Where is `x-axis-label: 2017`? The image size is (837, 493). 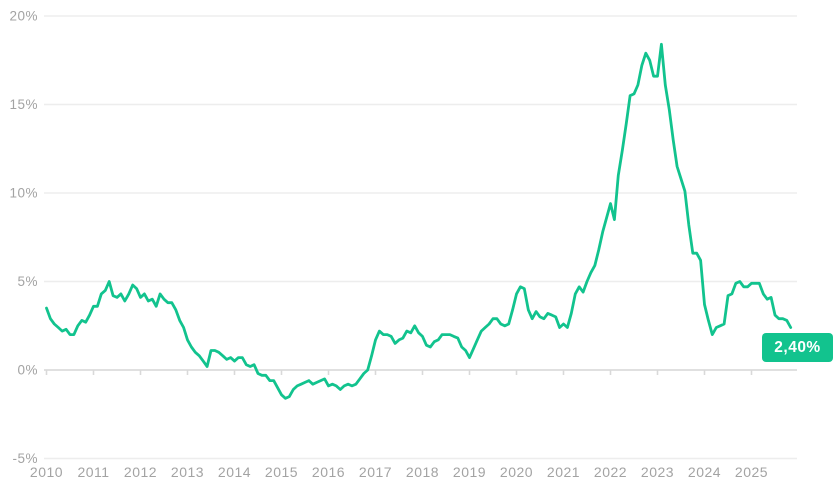 x-axis-label: 2017 is located at coordinates (375, 472).